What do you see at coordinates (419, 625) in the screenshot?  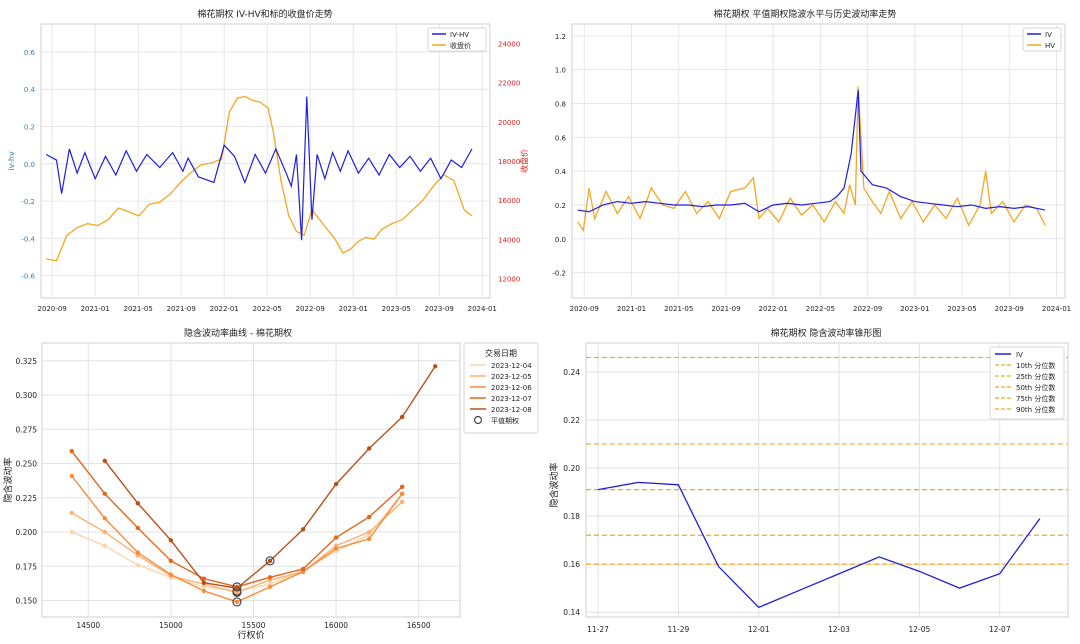 I see `smile-x-tick-label: 16500` at bounding box center [419, 625].